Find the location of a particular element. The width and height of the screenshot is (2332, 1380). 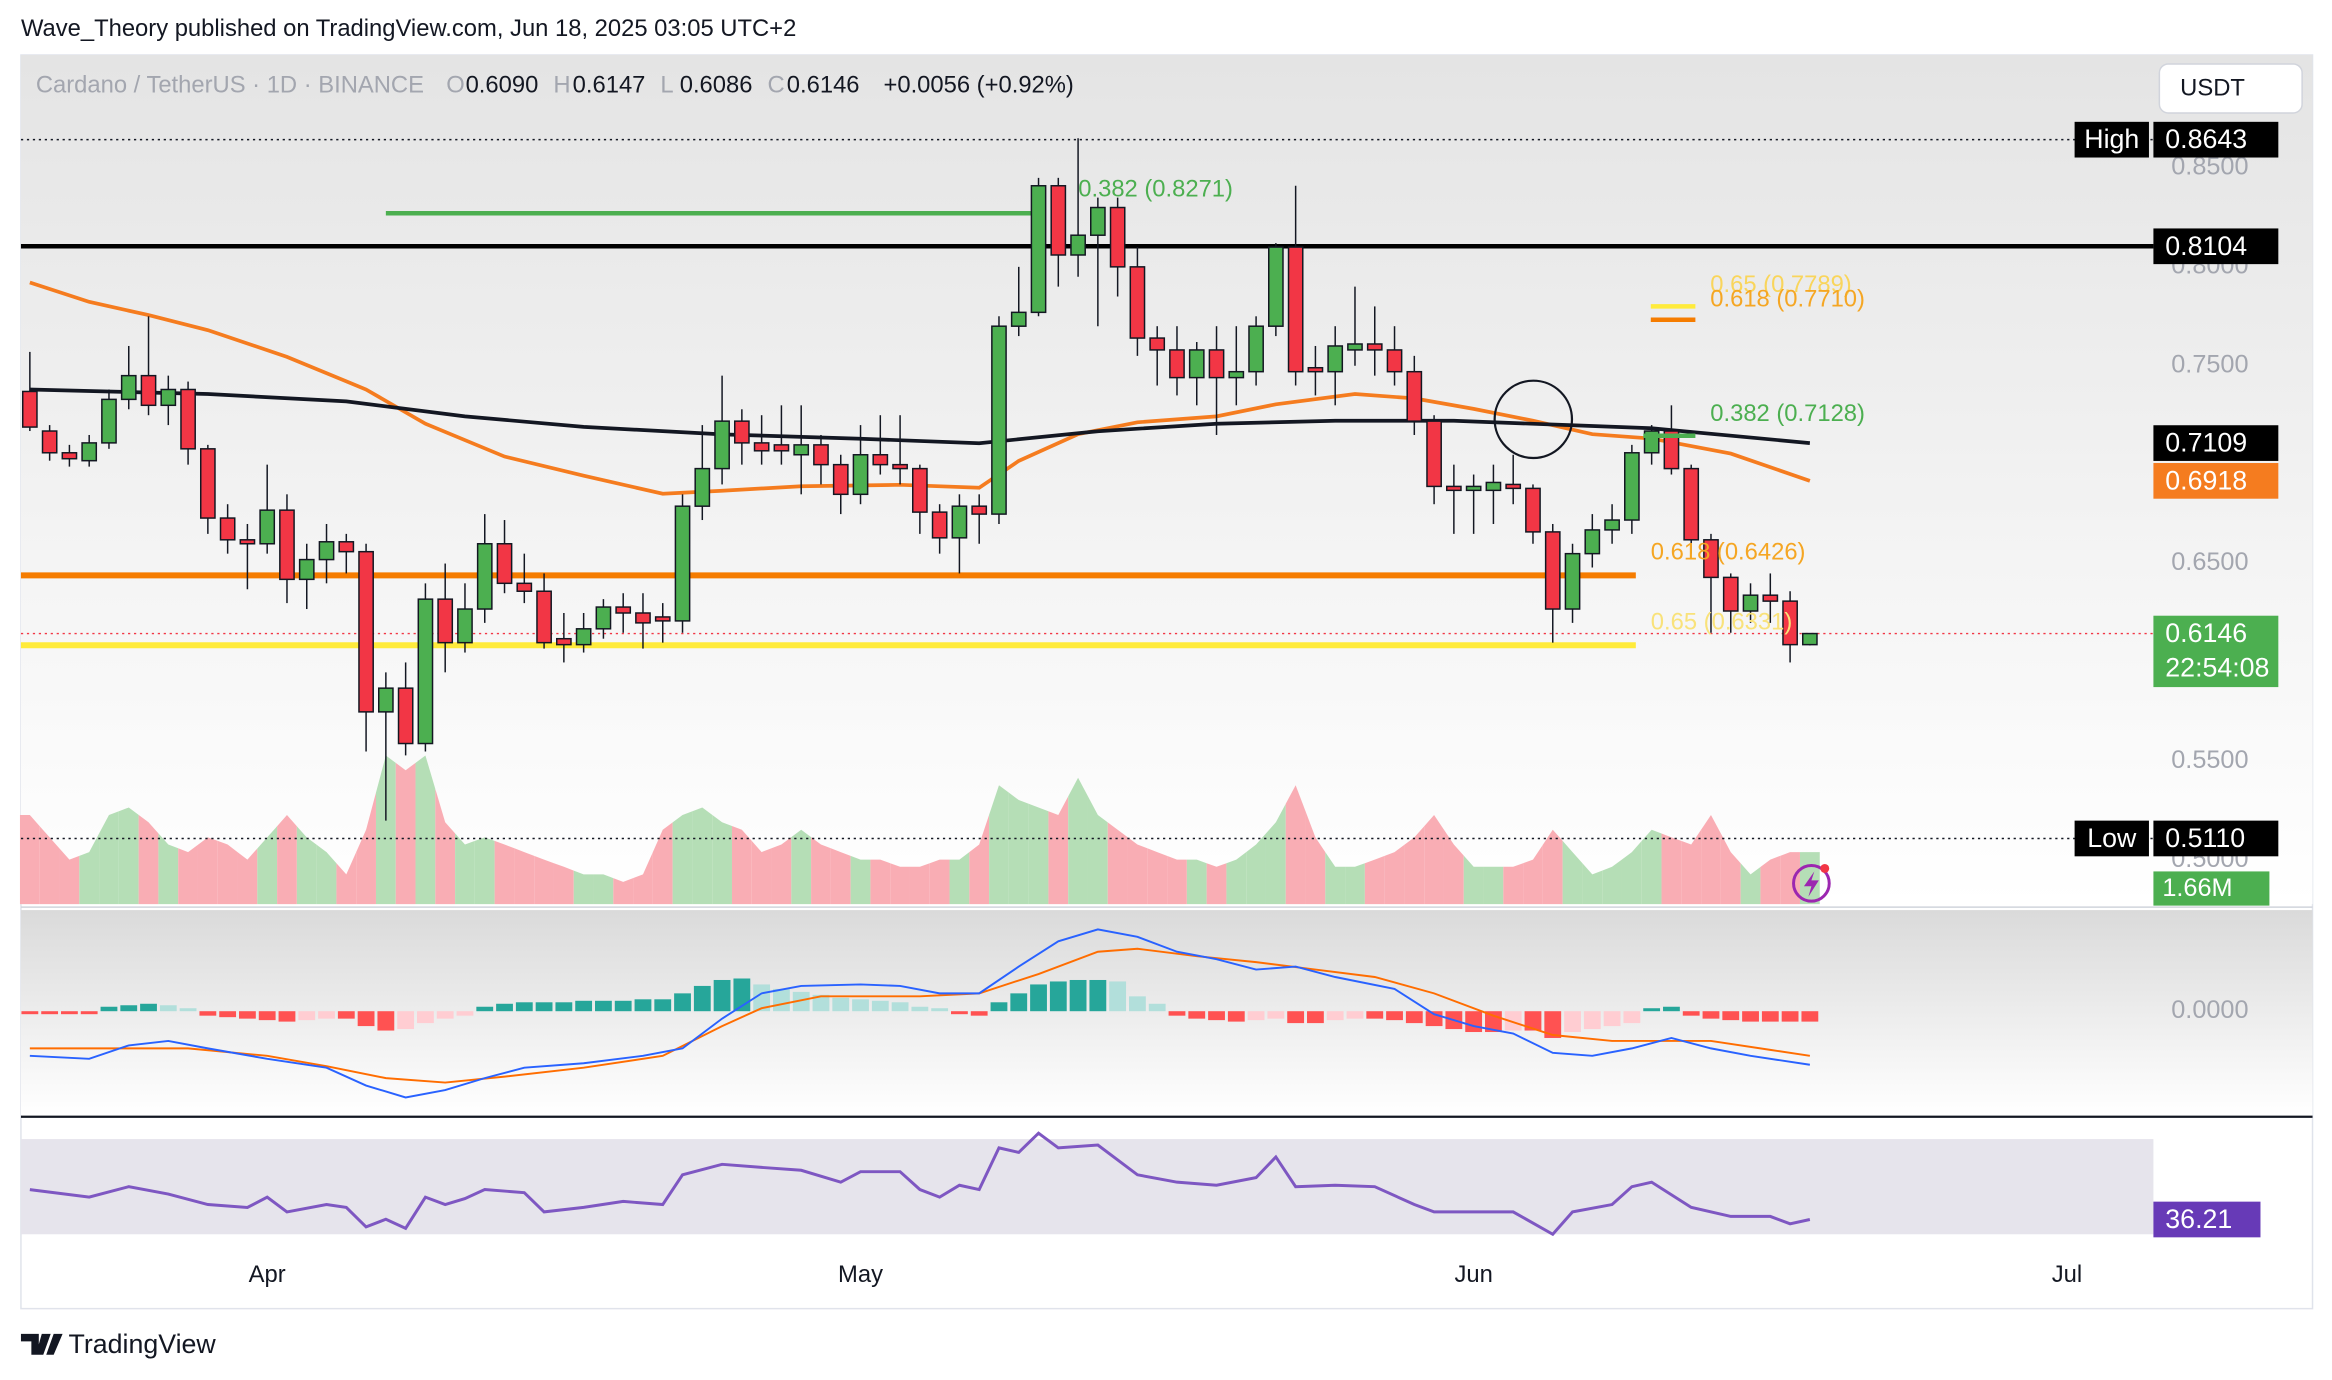

footer: TradingView is located at coordinates (118, 1344).